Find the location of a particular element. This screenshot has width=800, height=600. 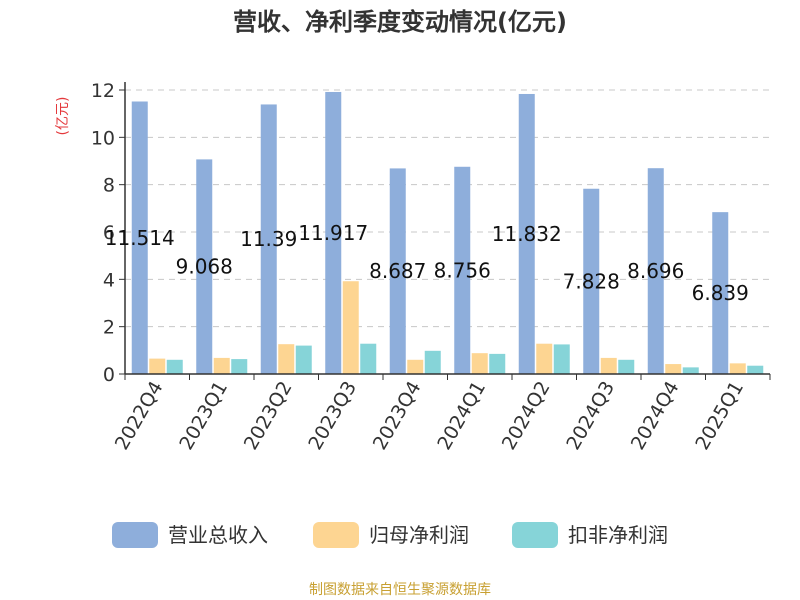

x-tick-label-2023Q1: 2023Q1 is located at coordinates (203, 416).